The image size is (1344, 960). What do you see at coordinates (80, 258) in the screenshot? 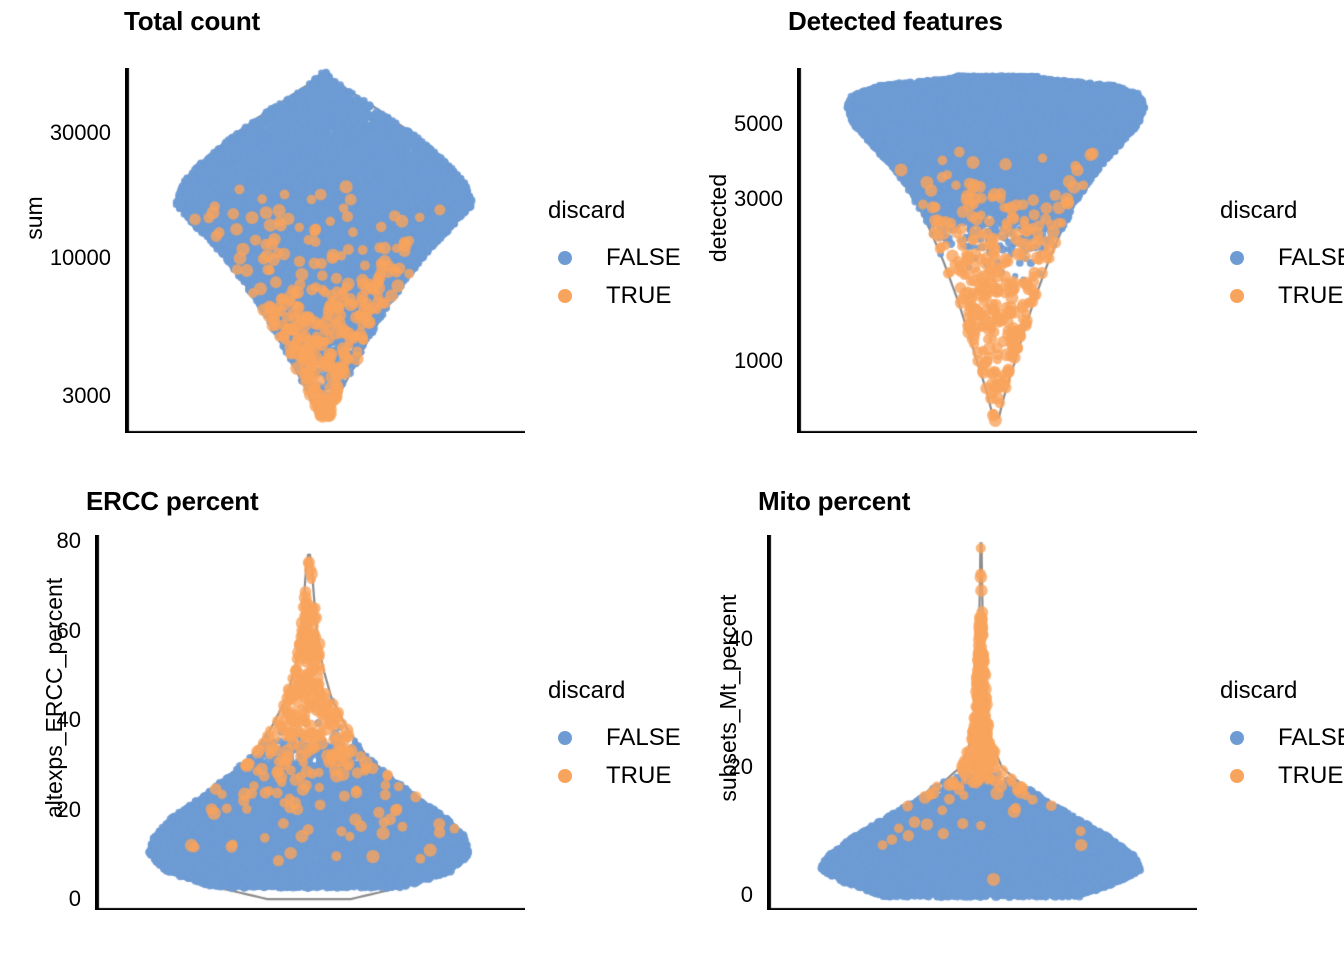
I see `y-tick-label: 10000` at bounding box center [80, 258].